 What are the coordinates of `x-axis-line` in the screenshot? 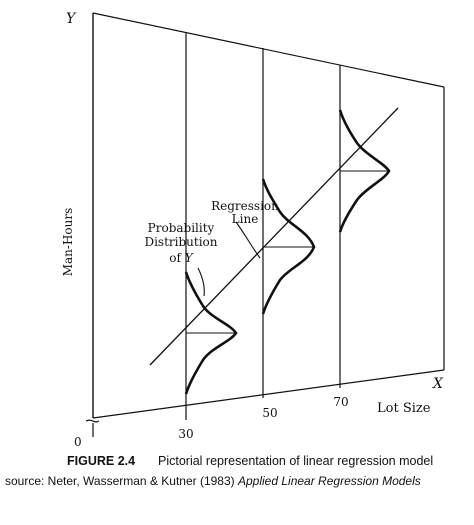 It's located at (268, 394).